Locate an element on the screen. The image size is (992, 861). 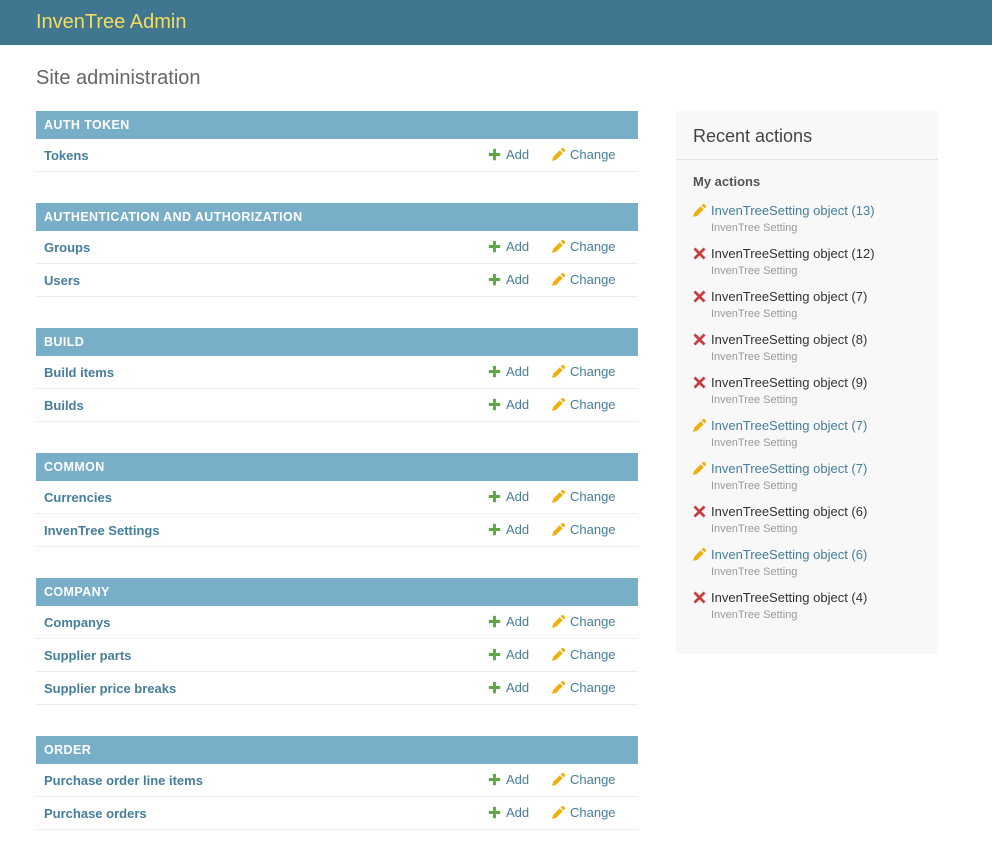
model-link: Companys is located at coordinates (77, 622).